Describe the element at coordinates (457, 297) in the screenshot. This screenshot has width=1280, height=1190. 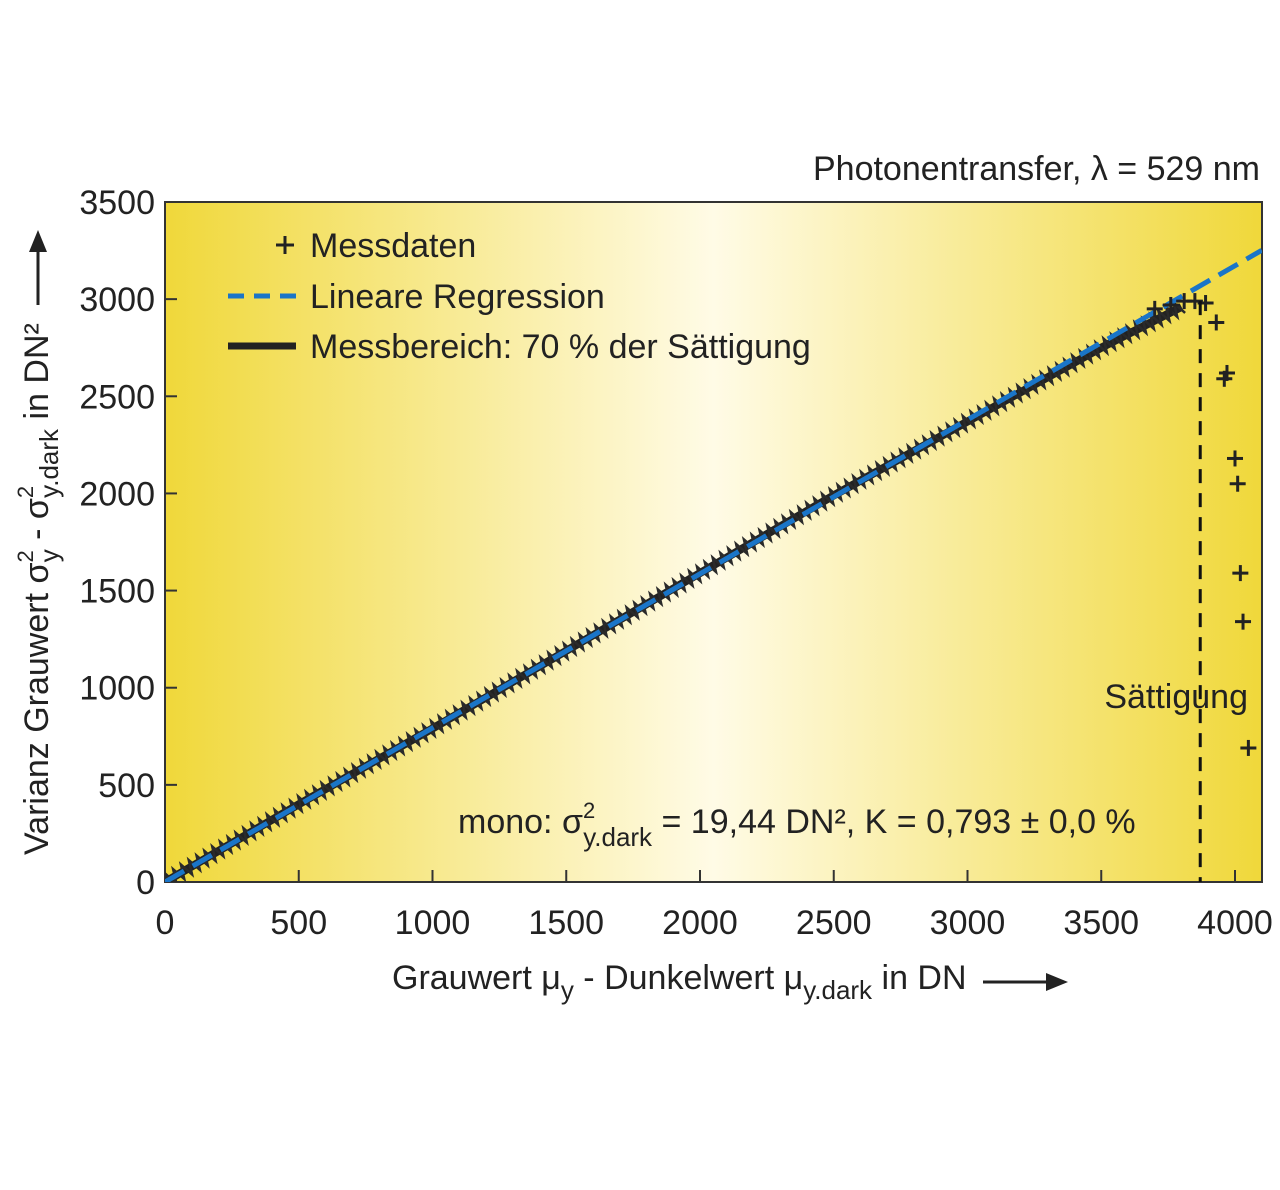
I see `legend-label-regression: Lineare Regression` at that location.